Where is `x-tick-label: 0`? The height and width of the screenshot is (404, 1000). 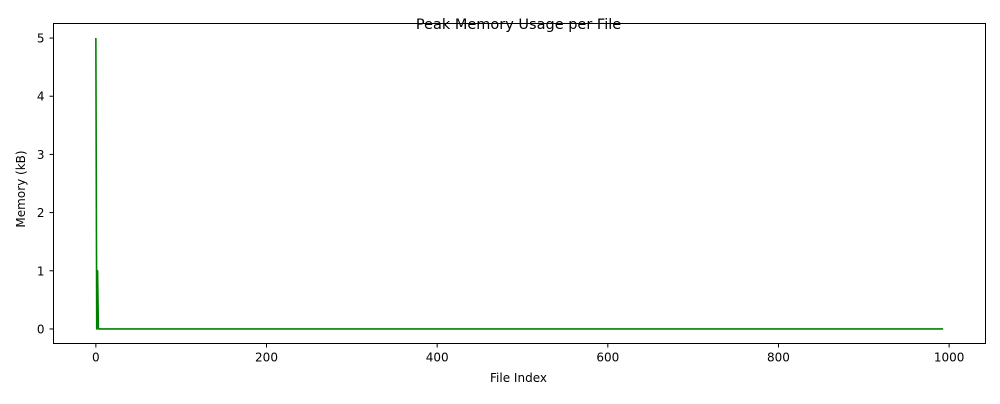 x-tick-label: 0 is located at coordinates (96, 358).